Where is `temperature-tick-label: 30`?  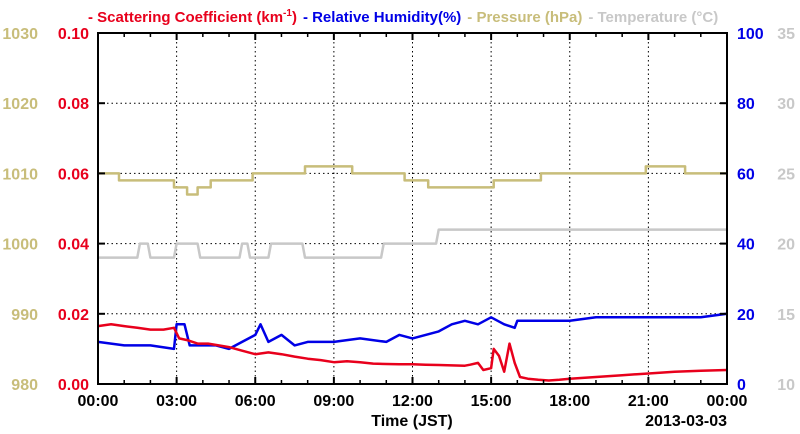
temperature-tick-label: 30 is located at coordinates (786, 104).